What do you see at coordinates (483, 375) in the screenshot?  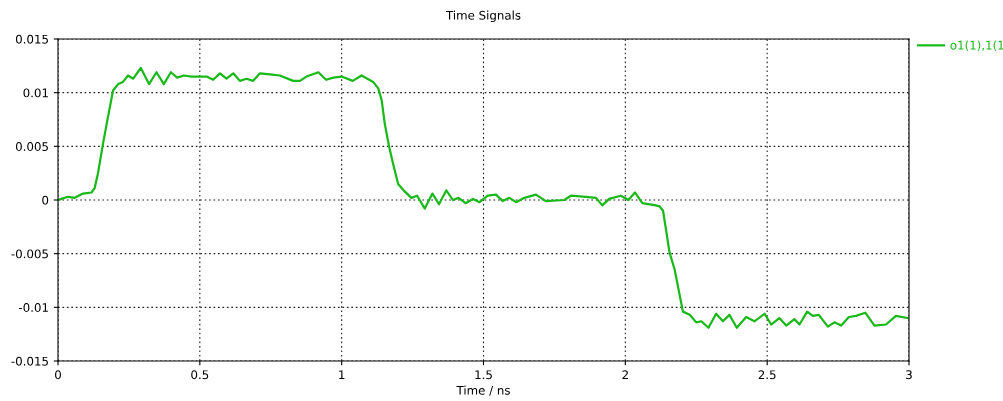 I see `x-tick-label: 1.5` at bounding box center [483, 375].